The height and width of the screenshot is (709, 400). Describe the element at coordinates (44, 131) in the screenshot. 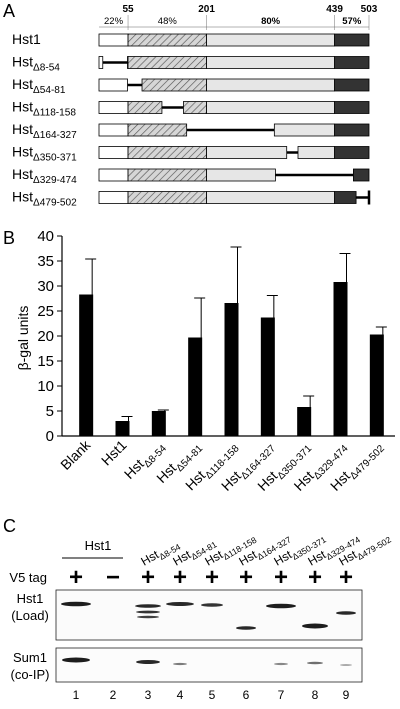

I see `construct-name: HstΔ164-327` at that location.